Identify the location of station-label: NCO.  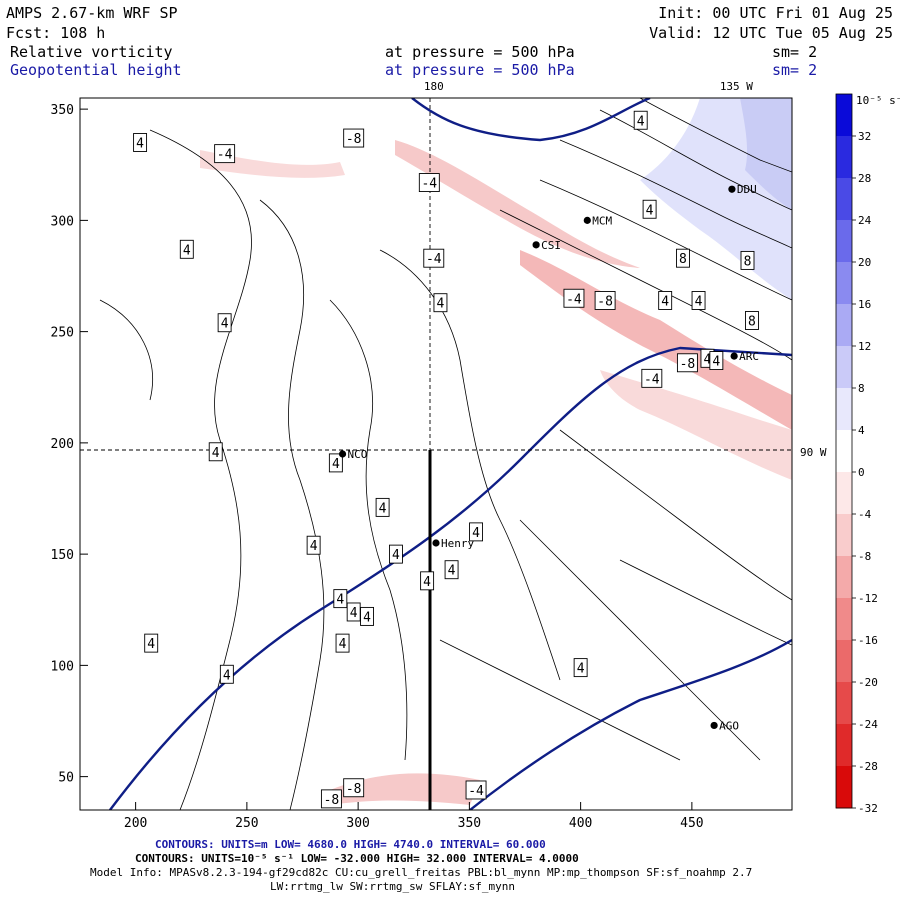
(358, 454).